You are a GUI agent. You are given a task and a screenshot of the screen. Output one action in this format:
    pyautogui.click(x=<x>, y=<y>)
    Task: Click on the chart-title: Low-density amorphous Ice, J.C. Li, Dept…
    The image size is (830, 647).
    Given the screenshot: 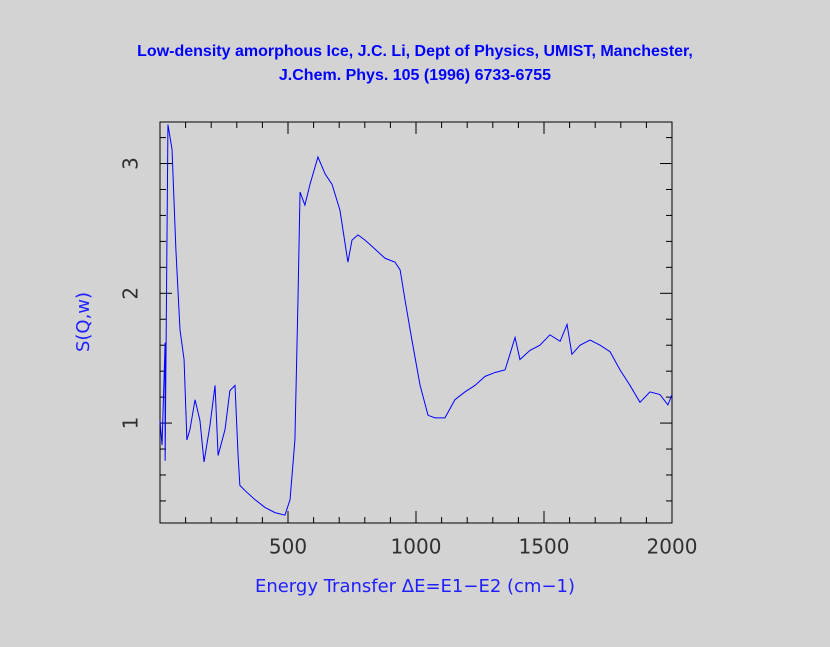 What is the action you would take?
    pyautogui.click(x=415, y=51)
    